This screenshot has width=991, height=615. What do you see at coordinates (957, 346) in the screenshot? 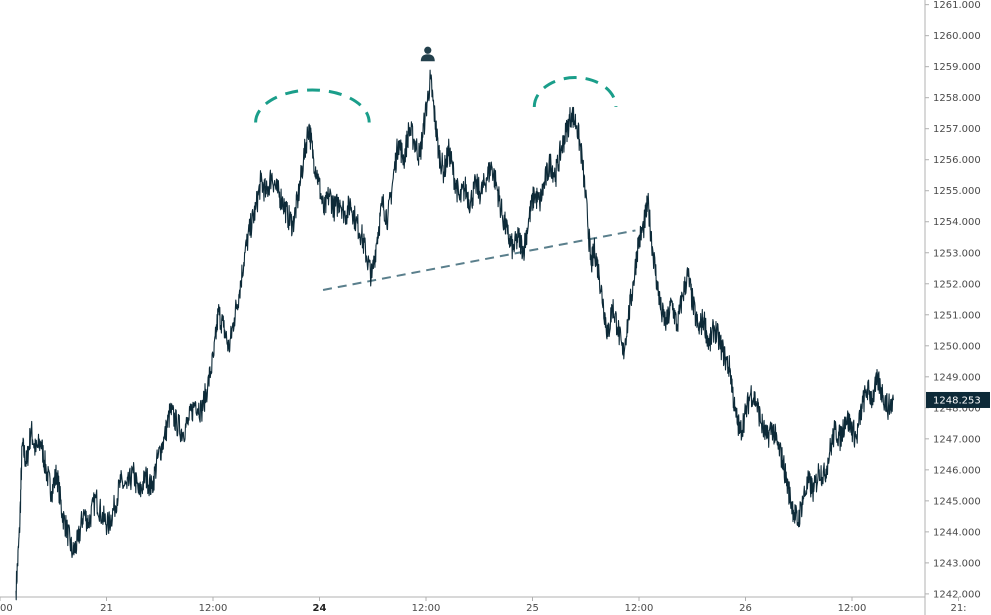
I see `y-tick-label: 1250.000` at bounding box center [957, 346].